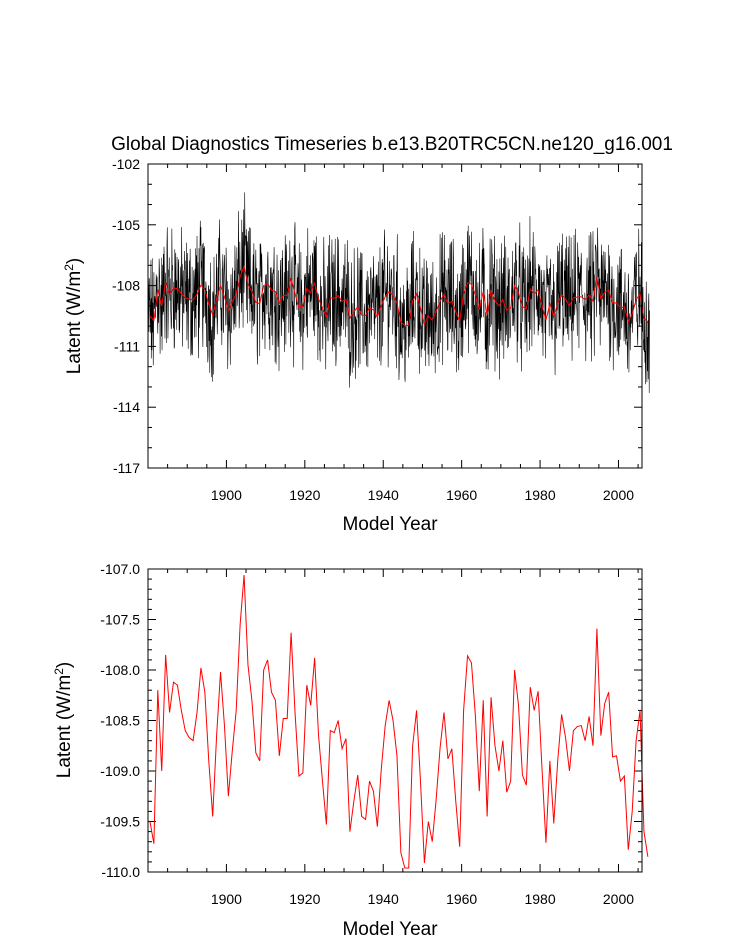  What do you see at coordinates (539, 495) in the screenshot?
I see `top-xtick-label: 1980` at bounding box center [539, 495].